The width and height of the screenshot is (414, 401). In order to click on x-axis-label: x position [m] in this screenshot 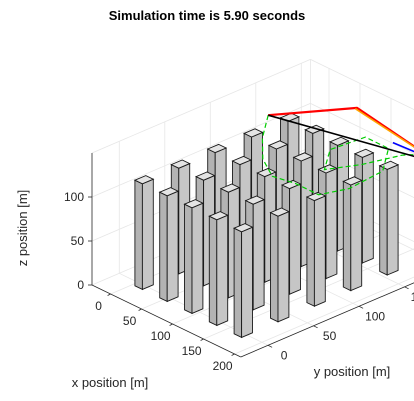, I will do `click(110, 382)`.